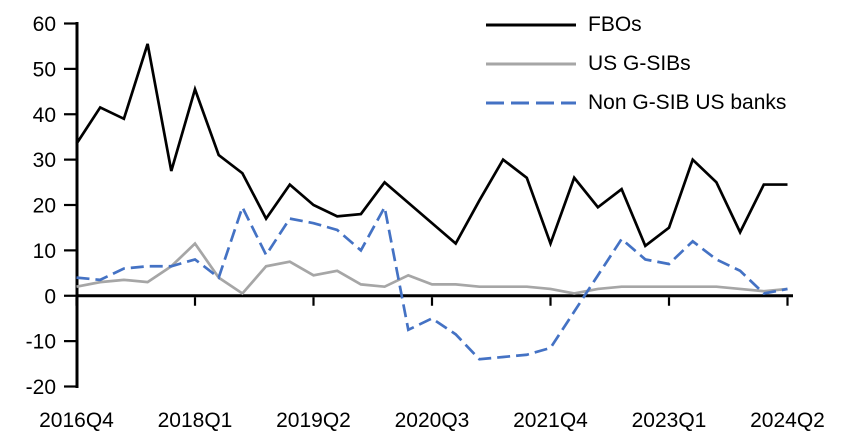 The image size is (852, 442). What do you see at coordinates (669, 420) in the screenshot?
I see `x-axis-tick-label: 2023Q1` at bounding box center [669, 420].